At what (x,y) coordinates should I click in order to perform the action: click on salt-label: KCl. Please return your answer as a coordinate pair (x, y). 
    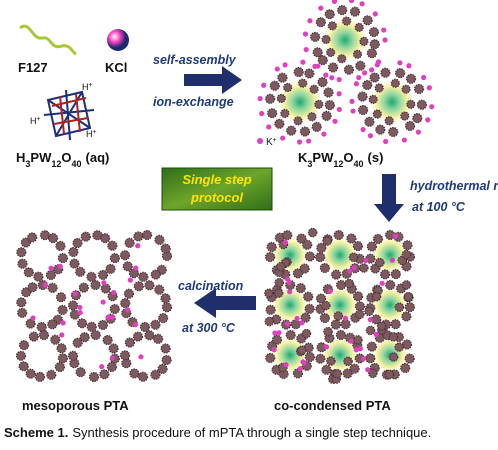
    Looking at the image, I should click on (116, 67).